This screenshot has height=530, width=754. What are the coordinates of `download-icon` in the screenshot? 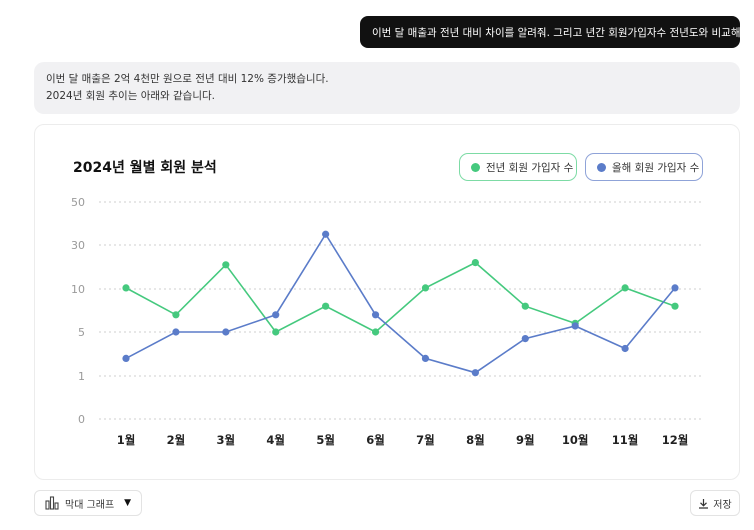 It's located at (703, 503).